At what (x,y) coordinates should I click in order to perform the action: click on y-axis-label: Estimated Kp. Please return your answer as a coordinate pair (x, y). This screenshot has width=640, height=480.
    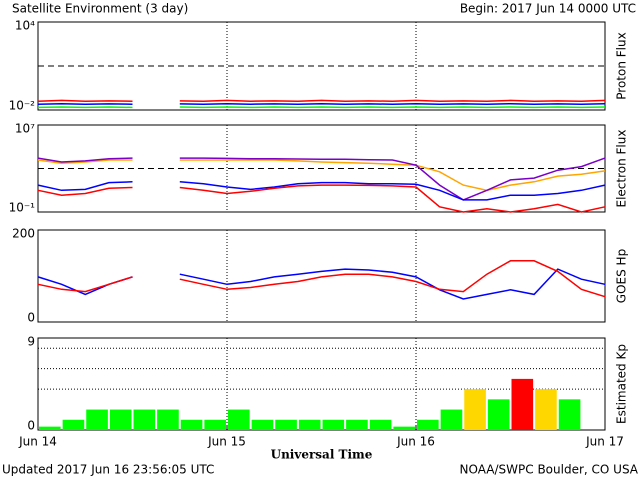
    Looking at the image, I should click on (622, 384).